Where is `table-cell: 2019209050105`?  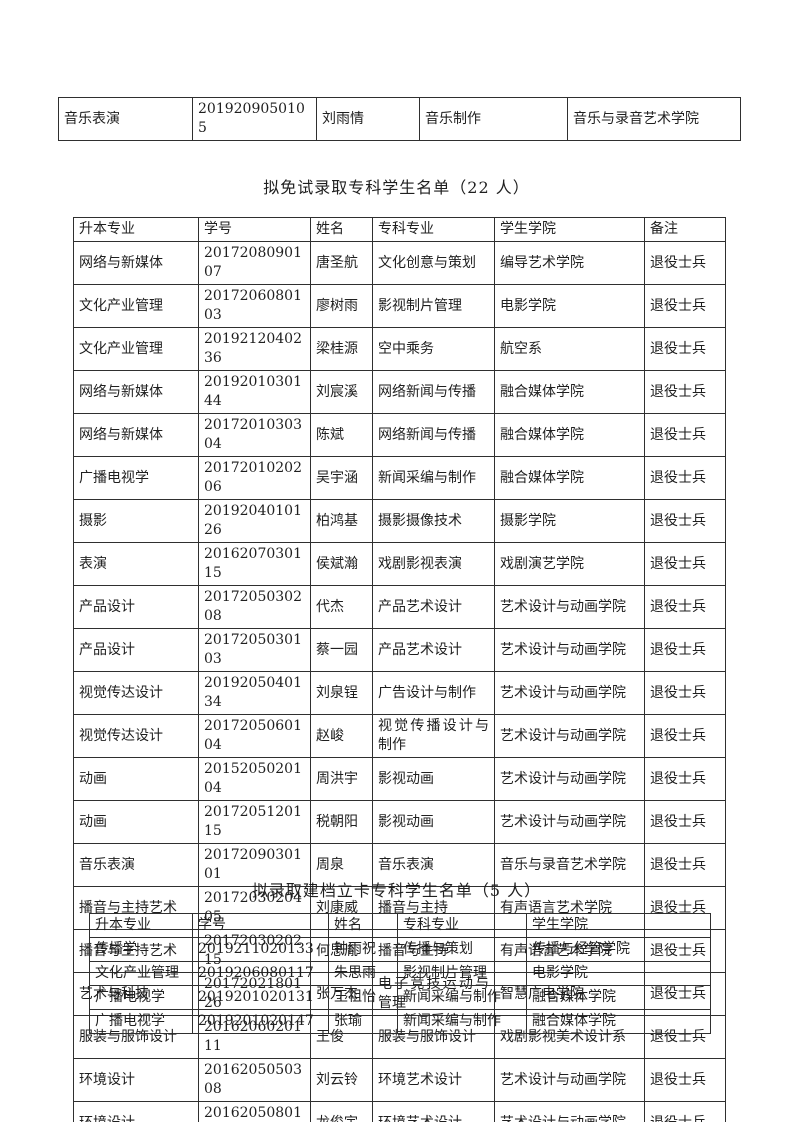
table-cell: 2019209050105 is located at coordinates (254, 119).